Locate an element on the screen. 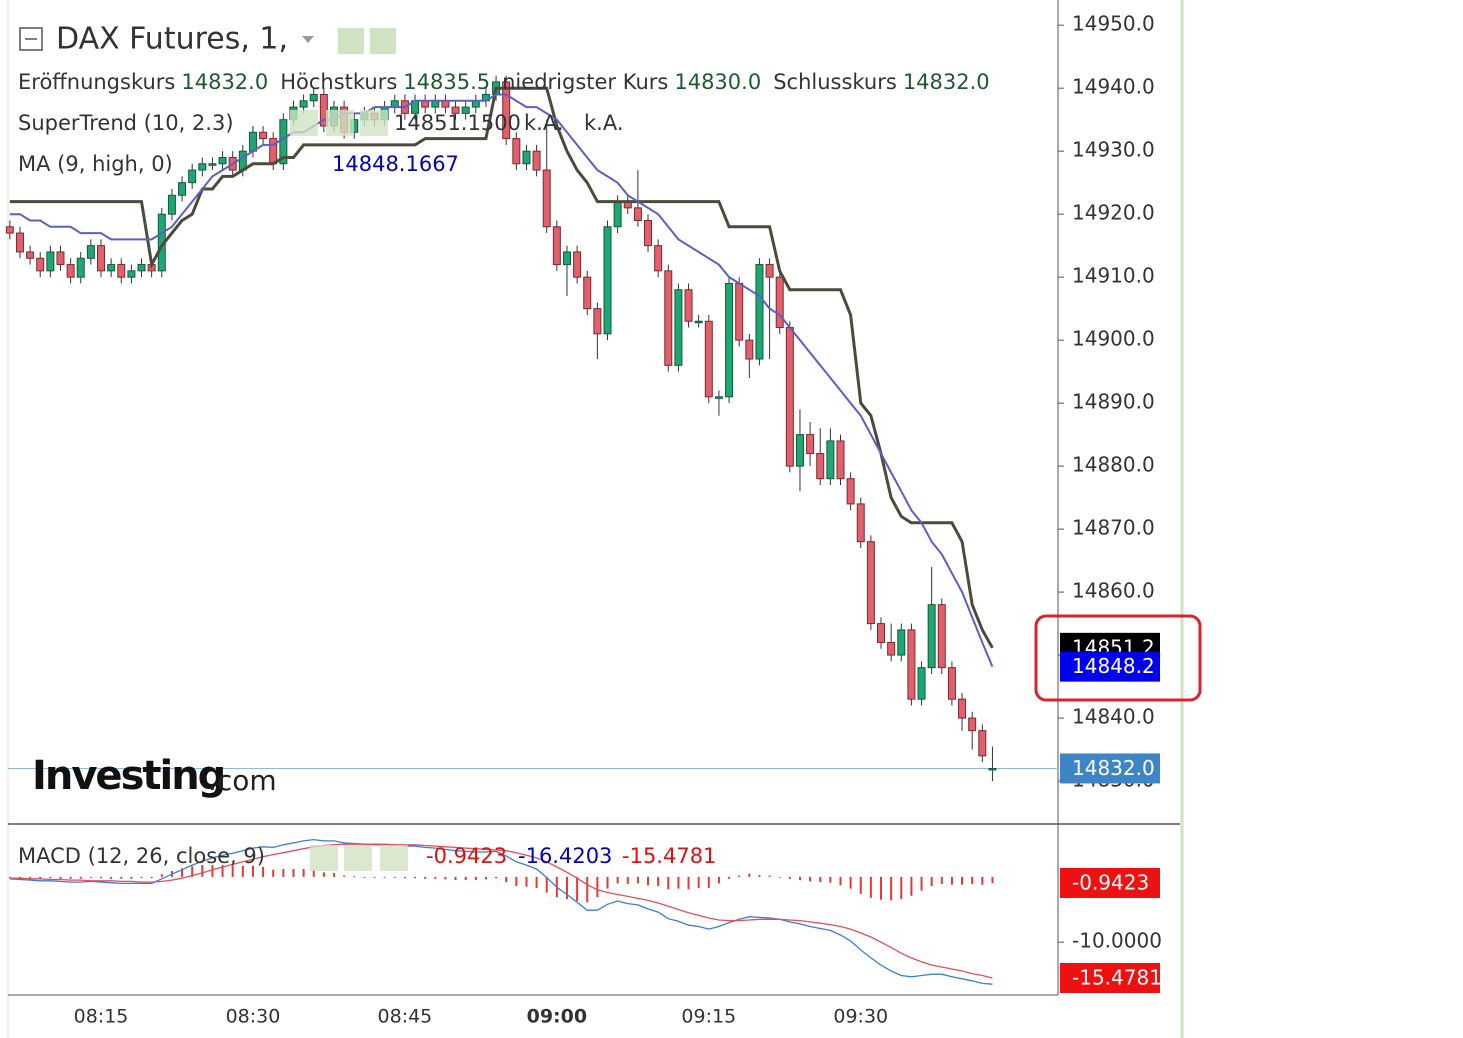 Image resolution: width=1463 pixels, height=1038 pixels. y-tick-label: 14920.0 is located at coordinates (1113, 213).